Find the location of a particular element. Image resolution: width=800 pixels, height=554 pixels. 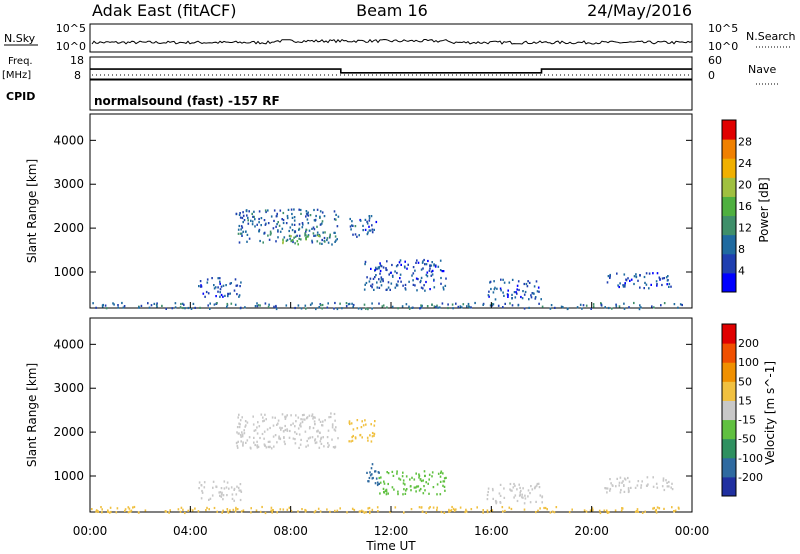

nave-bottom-tick: 0 is located at coordinates (711, 75).